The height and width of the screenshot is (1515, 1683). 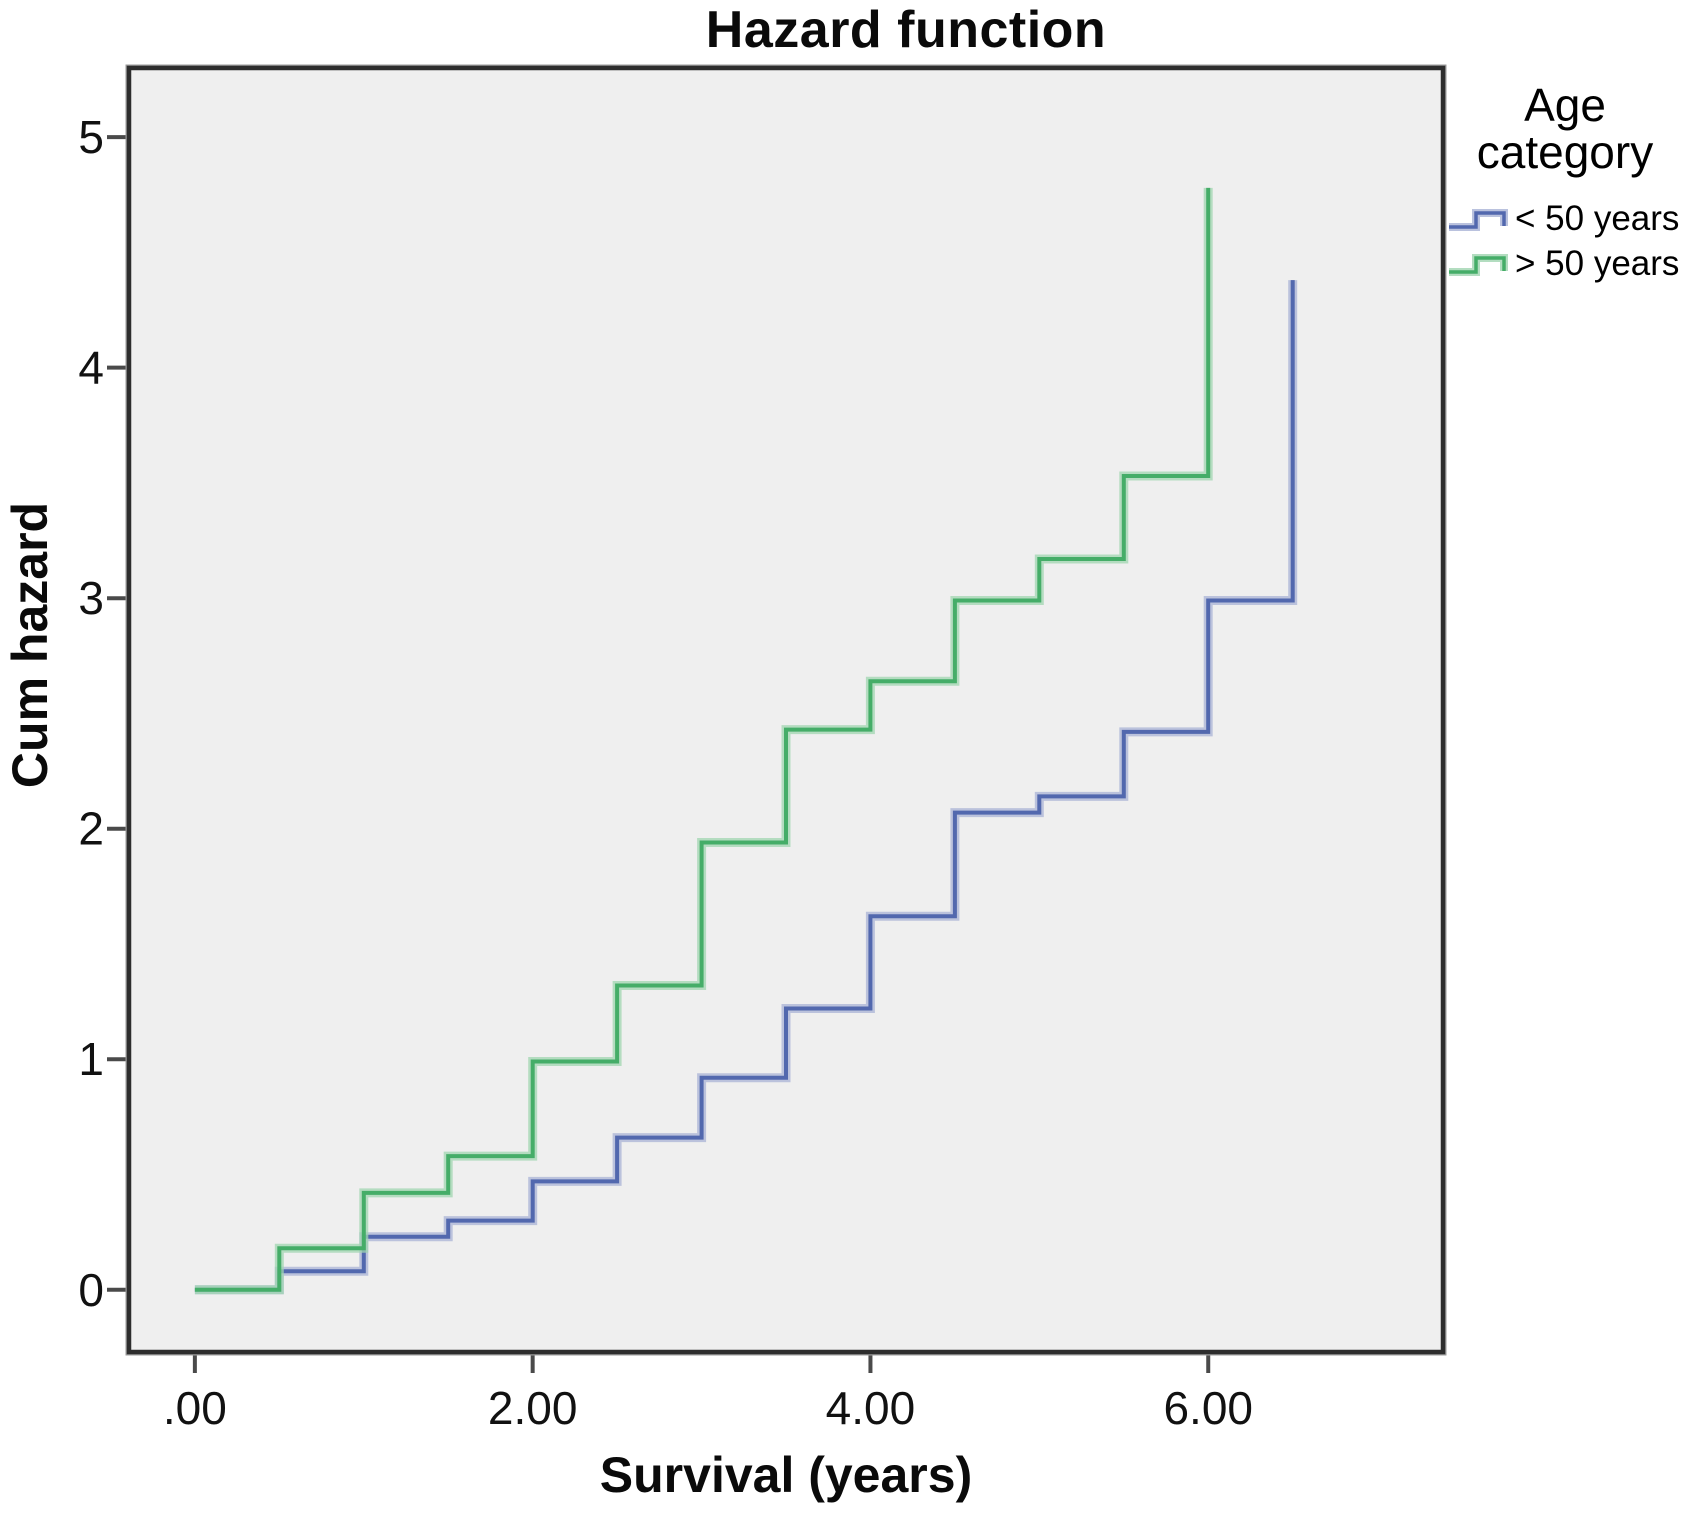 What do you see at coordinates (871, 1408) in the screenshot?
I see `x-tick-label-2: 4.00` at bounding box center [871, 1408].